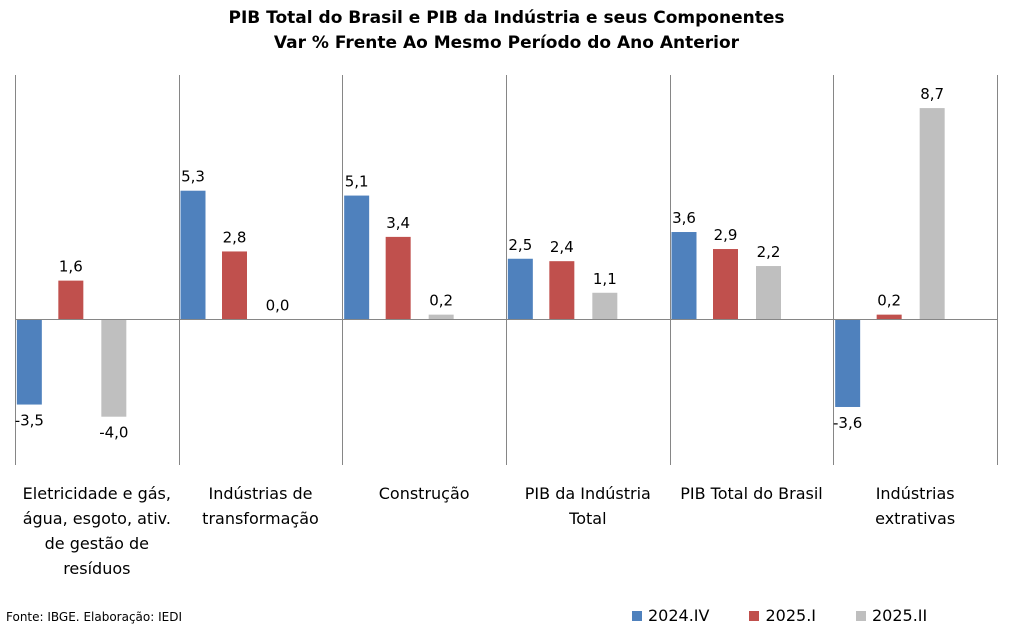  What do you see at coordinates (357, 182) in the screenshot?
I see `data-label: 5,1` at bounding box center [357, 182].